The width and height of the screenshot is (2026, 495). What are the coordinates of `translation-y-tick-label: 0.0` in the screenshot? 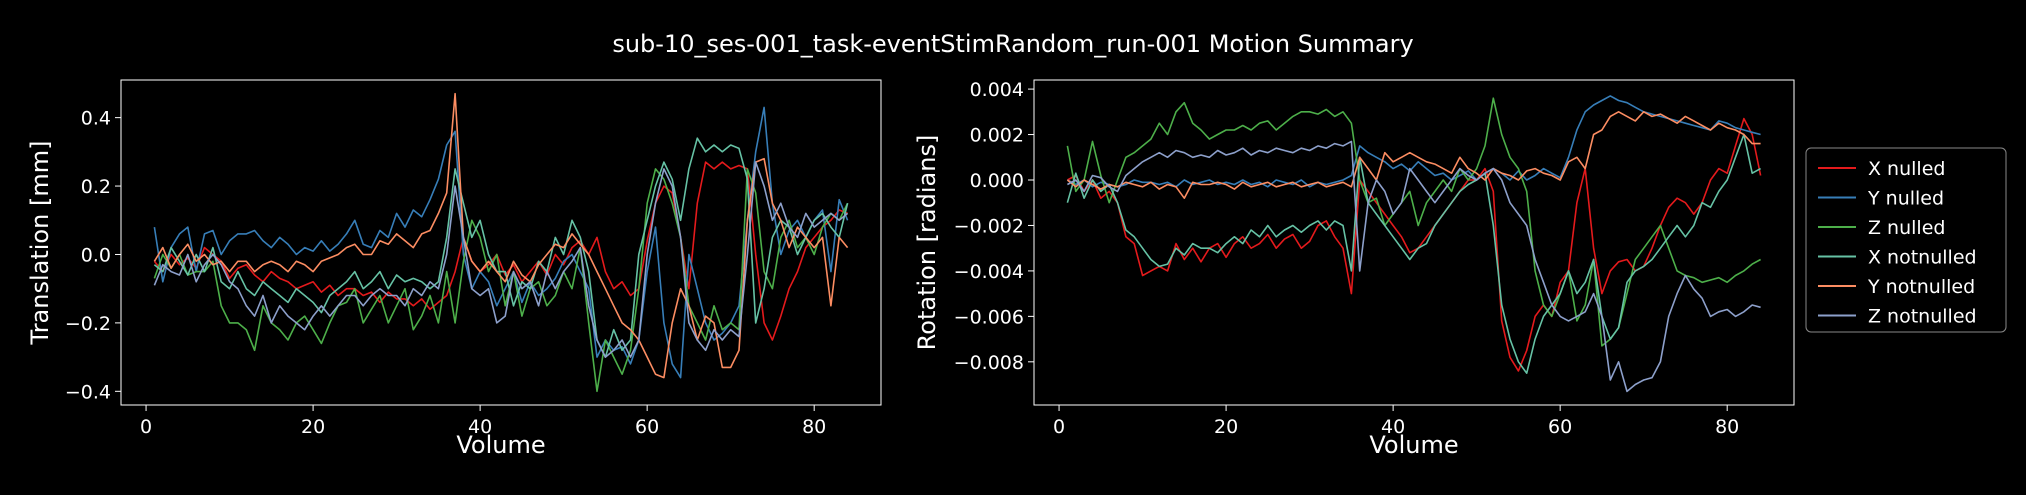 It's located at (96, 255).